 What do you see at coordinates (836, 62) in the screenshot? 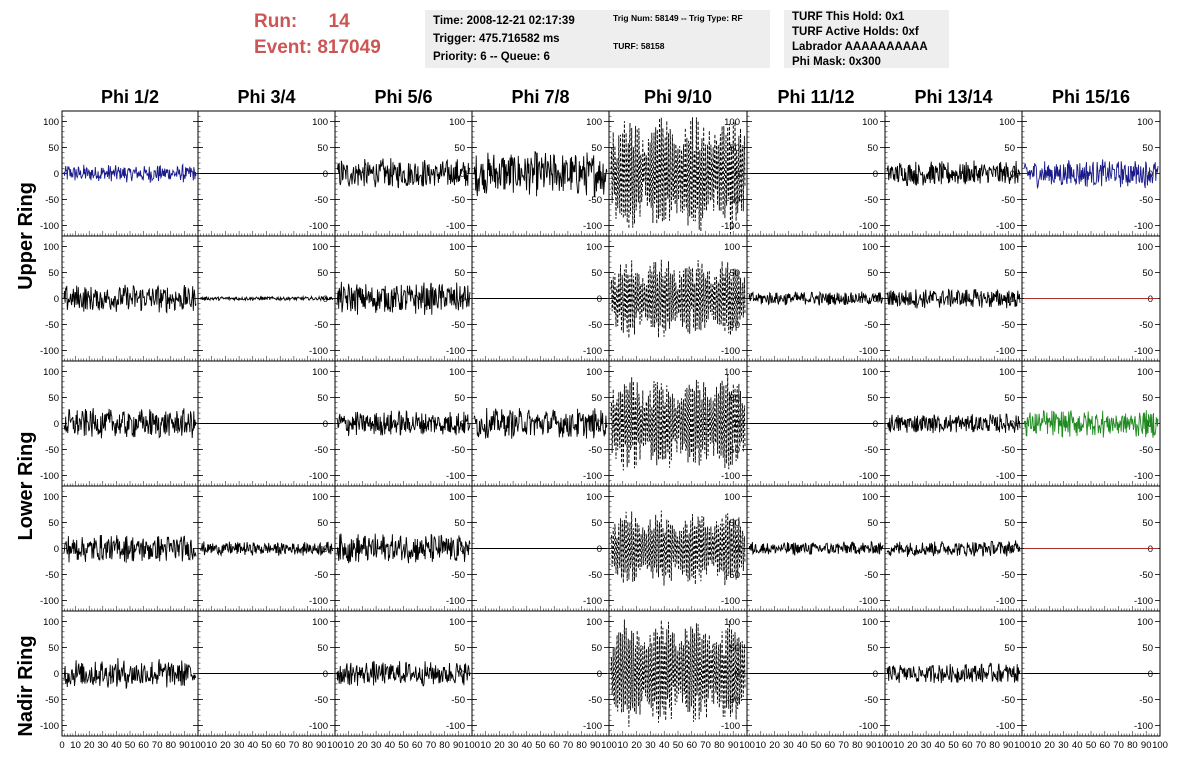
I see `phi-mask-text: Phi Mask: 0x300` at bounding box center [836, 62].